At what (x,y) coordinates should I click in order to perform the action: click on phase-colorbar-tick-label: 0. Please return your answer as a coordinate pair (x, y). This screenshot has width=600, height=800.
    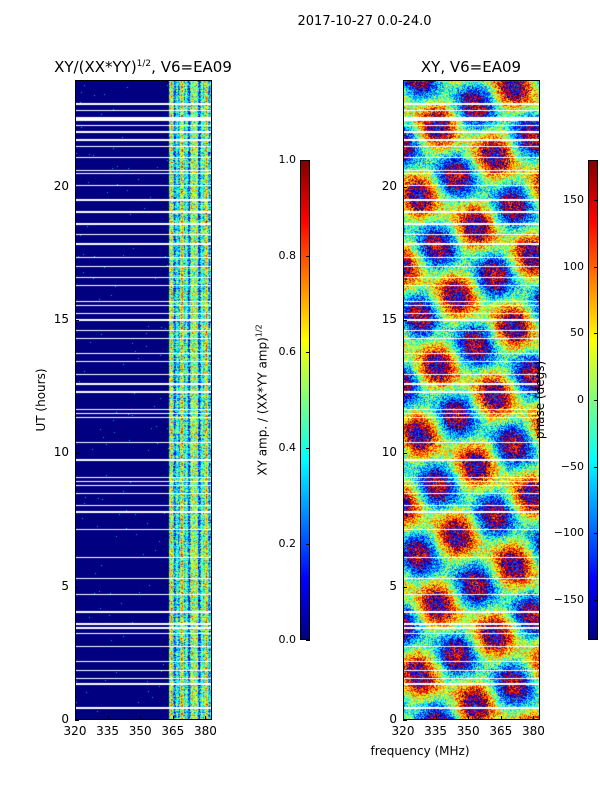
    Looking at the image, I should click on (580, 399).